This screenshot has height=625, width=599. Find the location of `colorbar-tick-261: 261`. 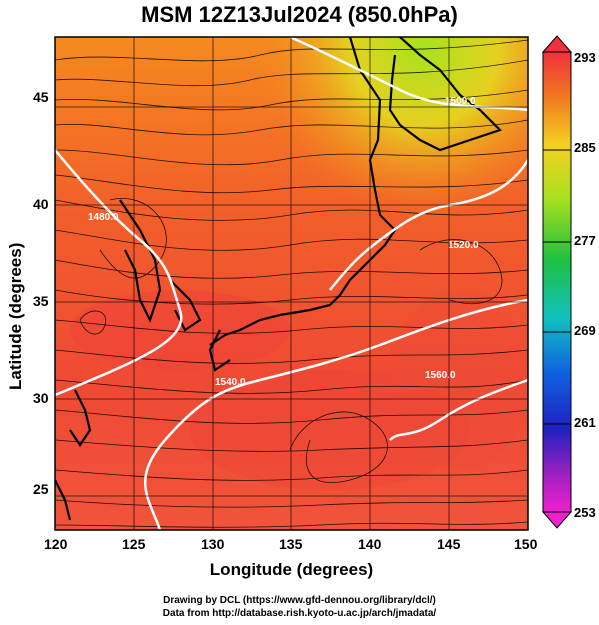

colorbar-tick-261: 261 is located at coordinates (585, 422).